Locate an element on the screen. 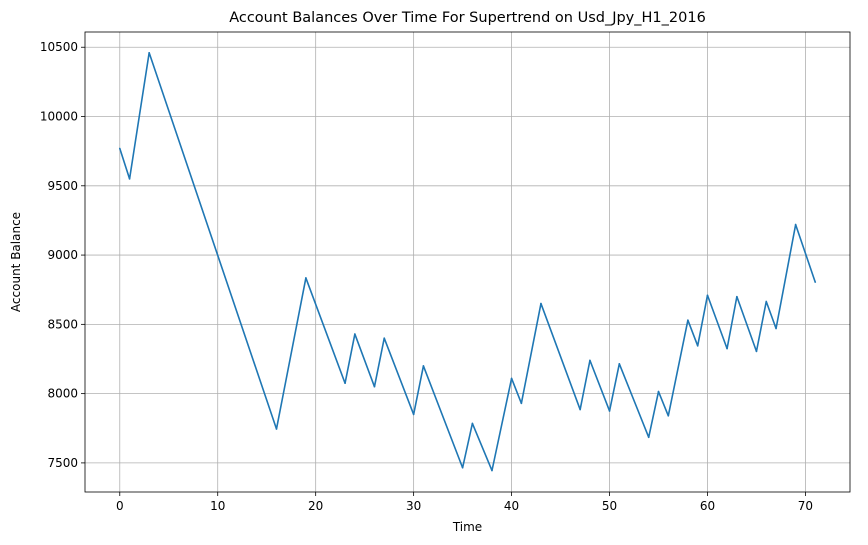  y-tick-label: 10500 is located at coordinates (59, 47).